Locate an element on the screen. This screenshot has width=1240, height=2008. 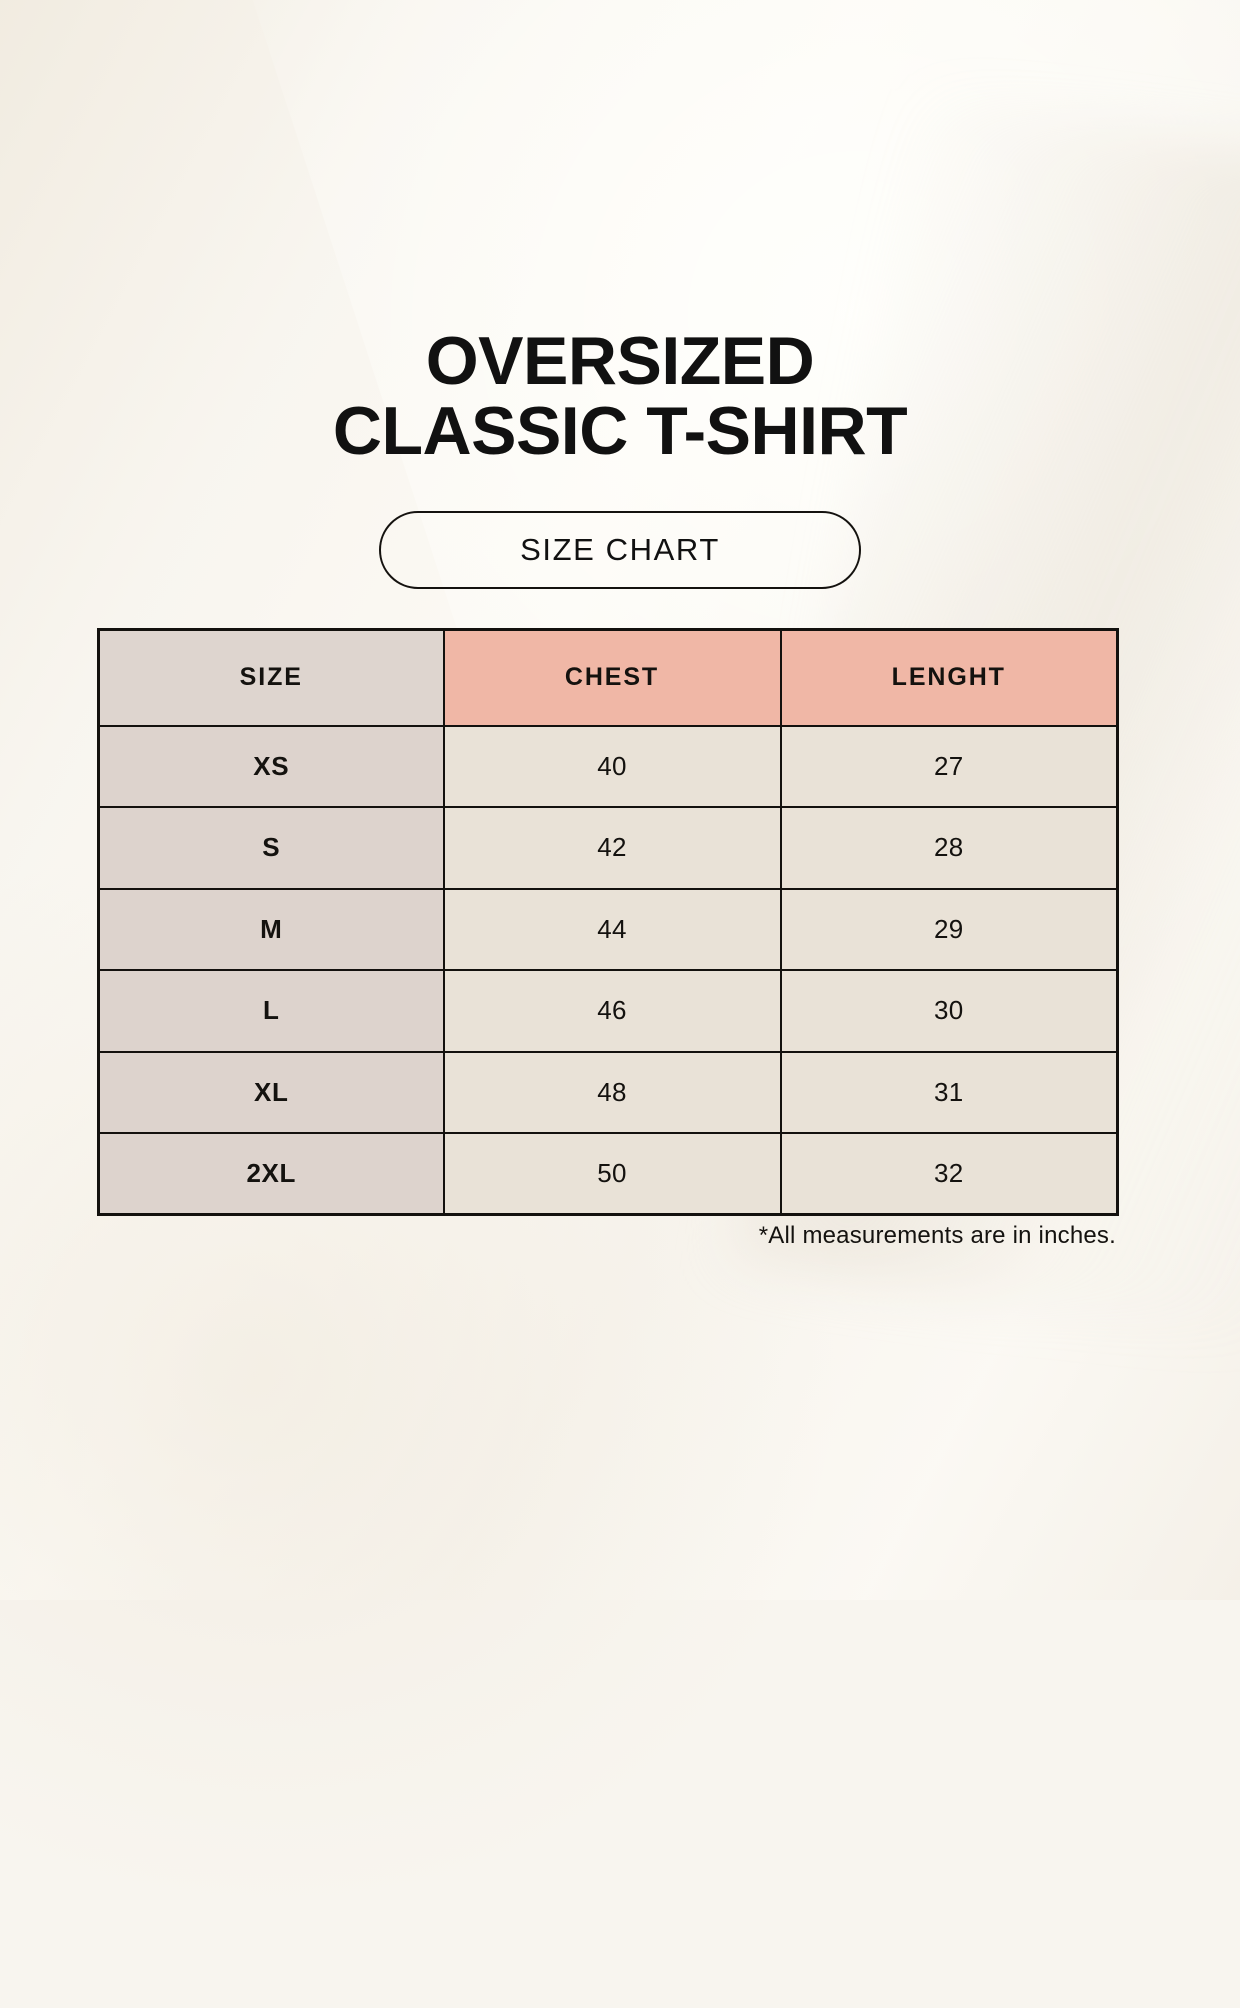
cell-chest: 44 is located at coordinates (612, 929).